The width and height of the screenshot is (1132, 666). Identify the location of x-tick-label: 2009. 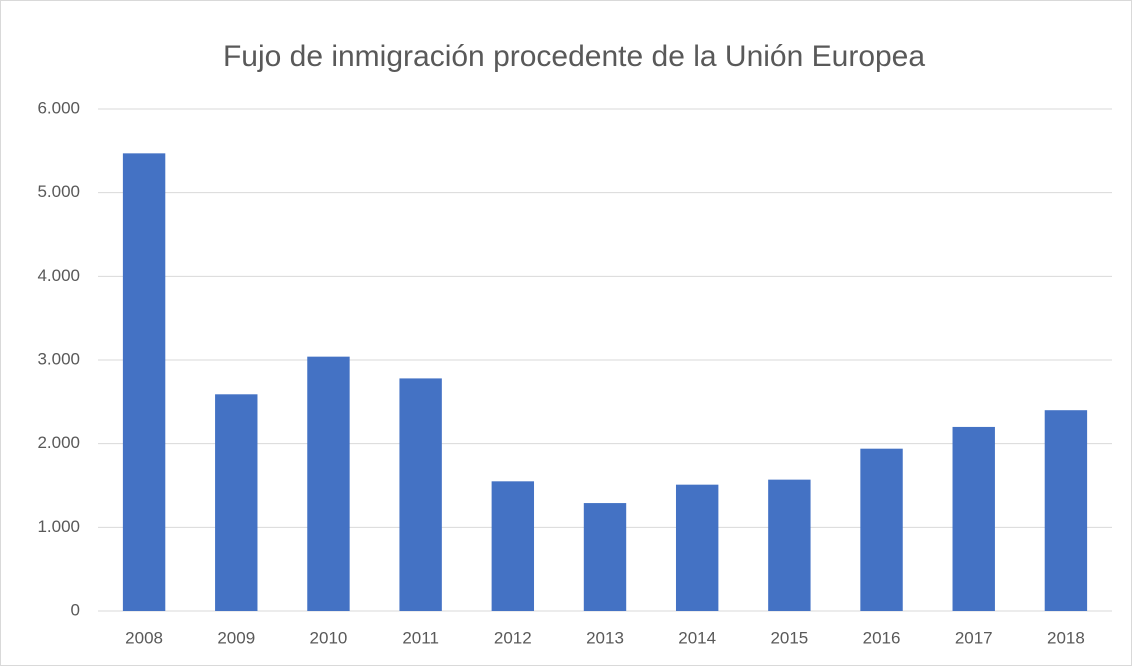
(236, 637).